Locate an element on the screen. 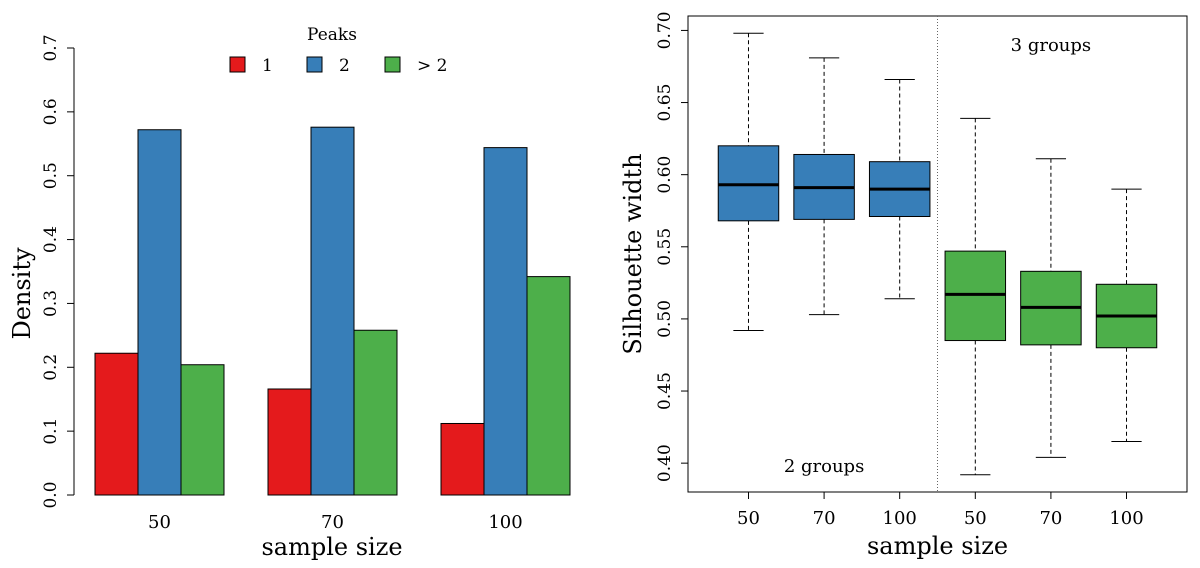 This screenshot has width=1200, height=568. legend-label-1: 2 is located at coordinates (344, 66).